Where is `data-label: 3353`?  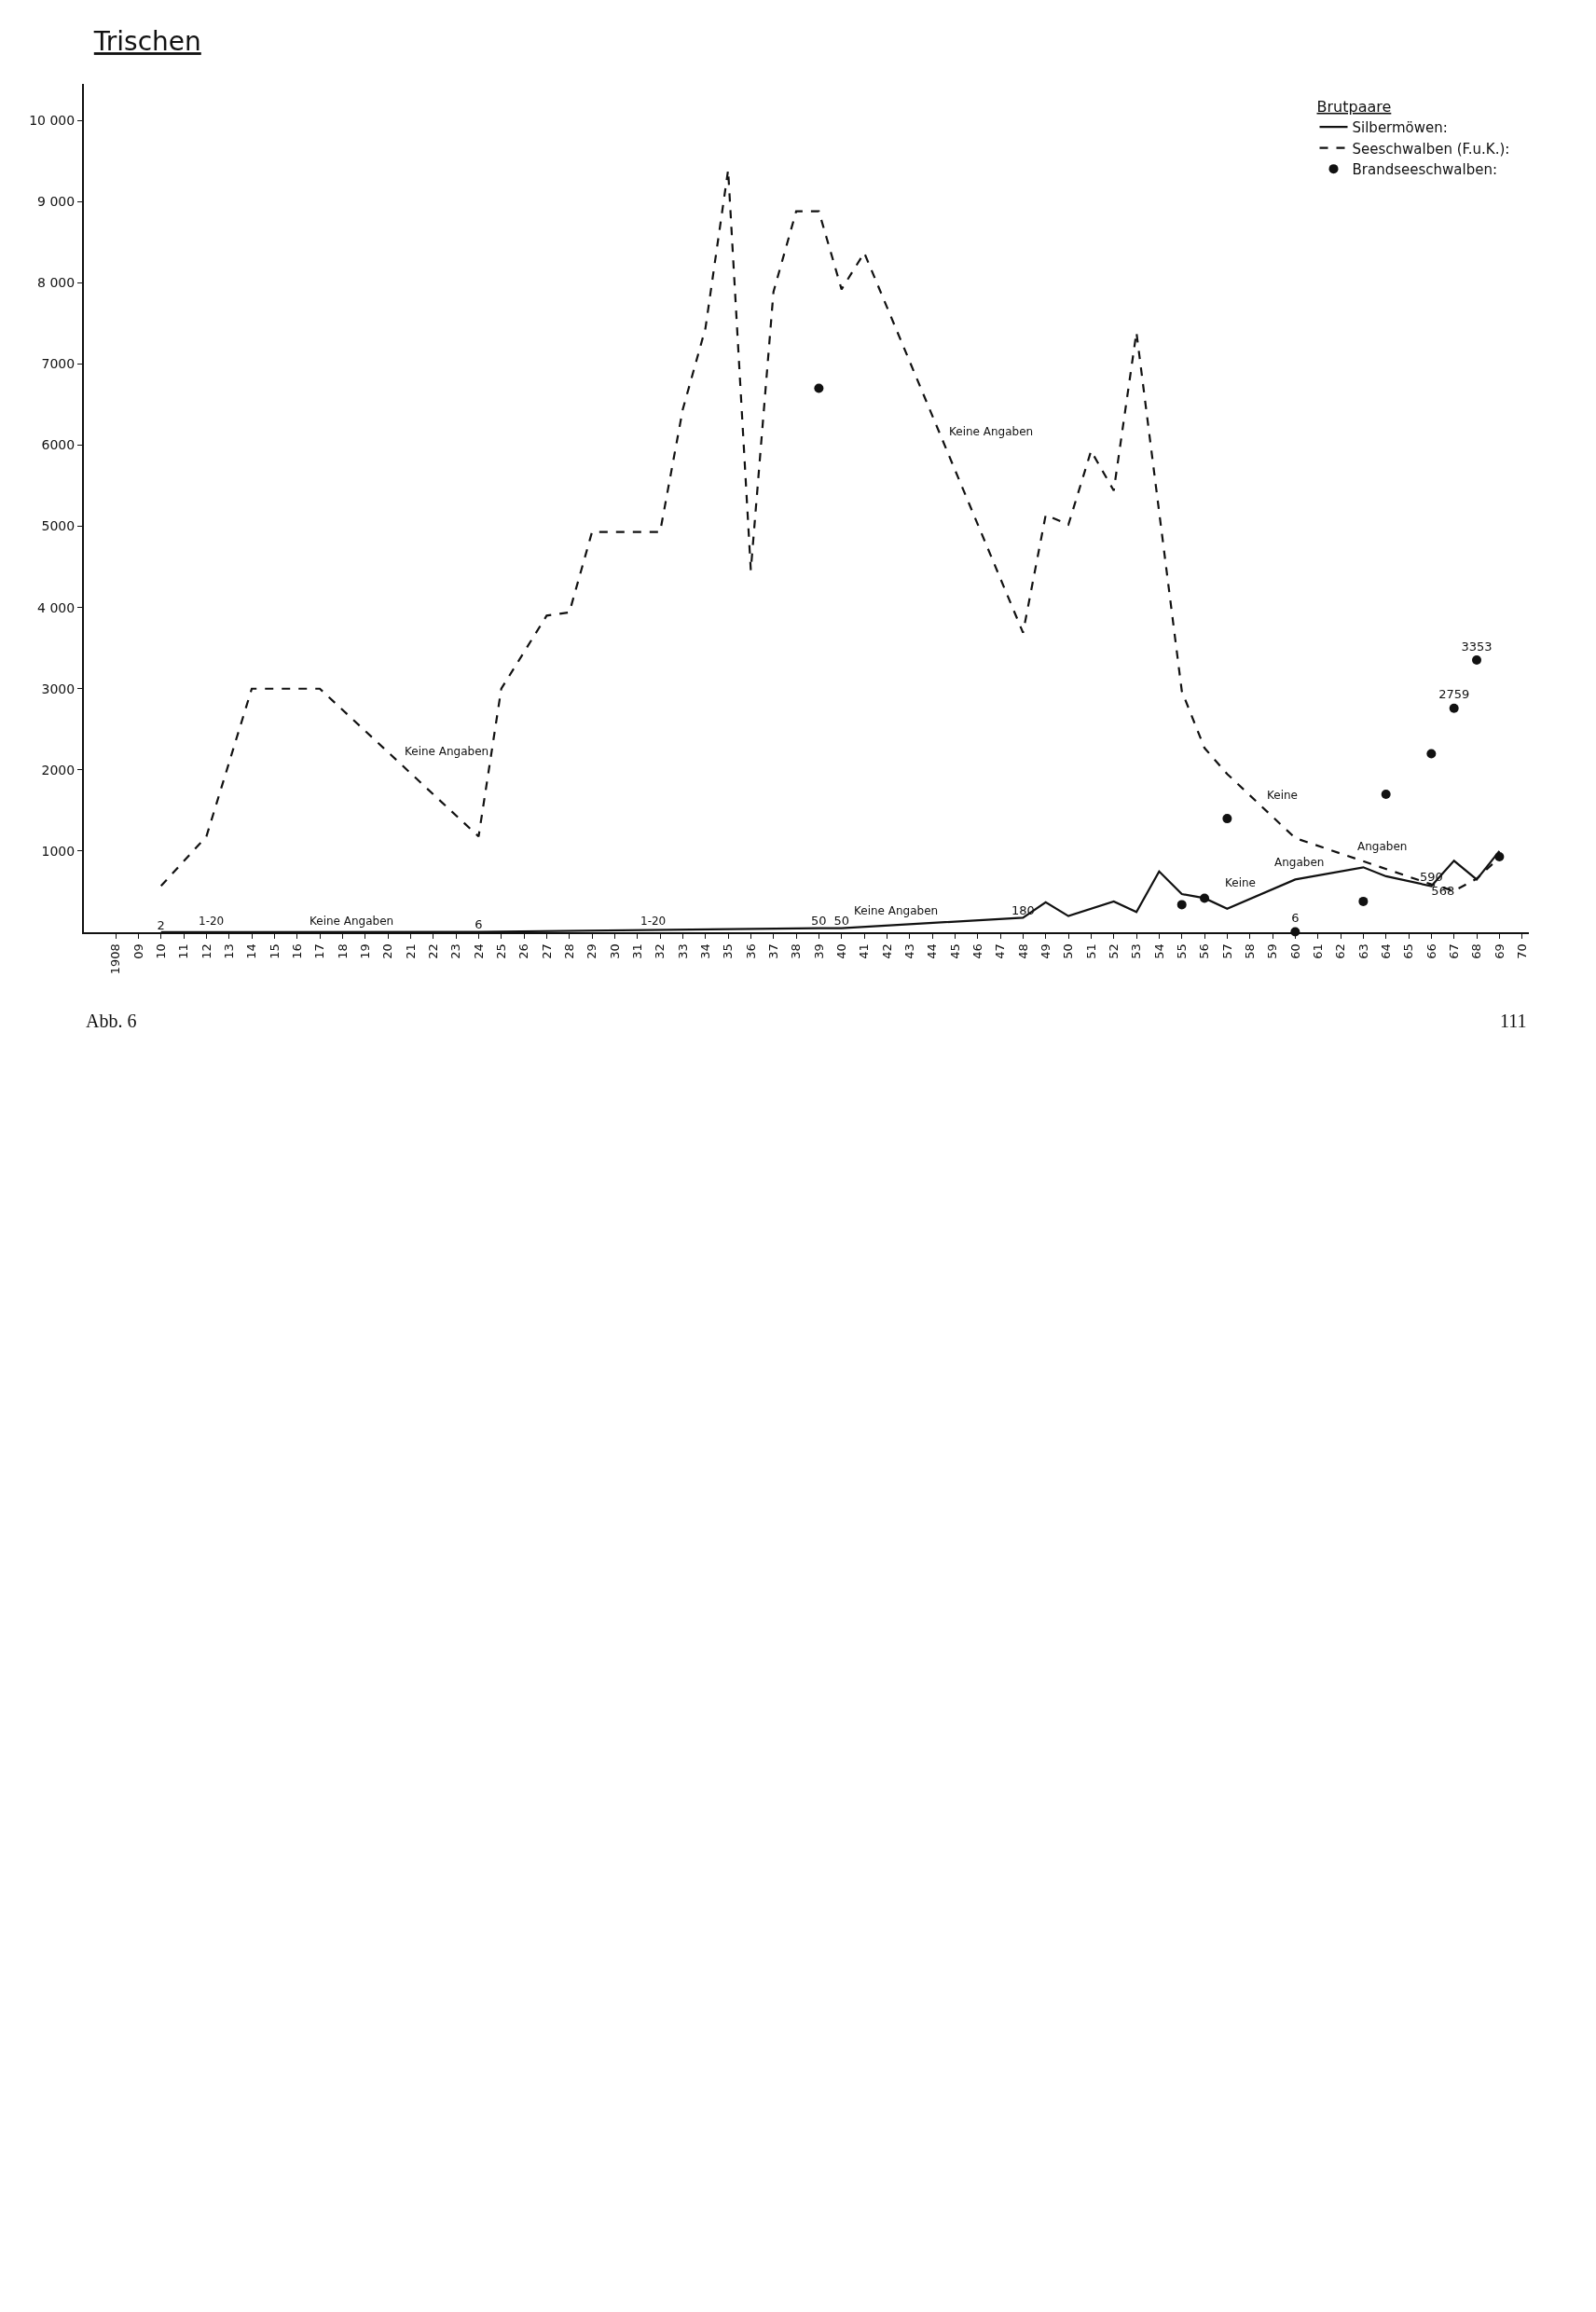
data-label: 3353 is located at coordinates (1477, 646).